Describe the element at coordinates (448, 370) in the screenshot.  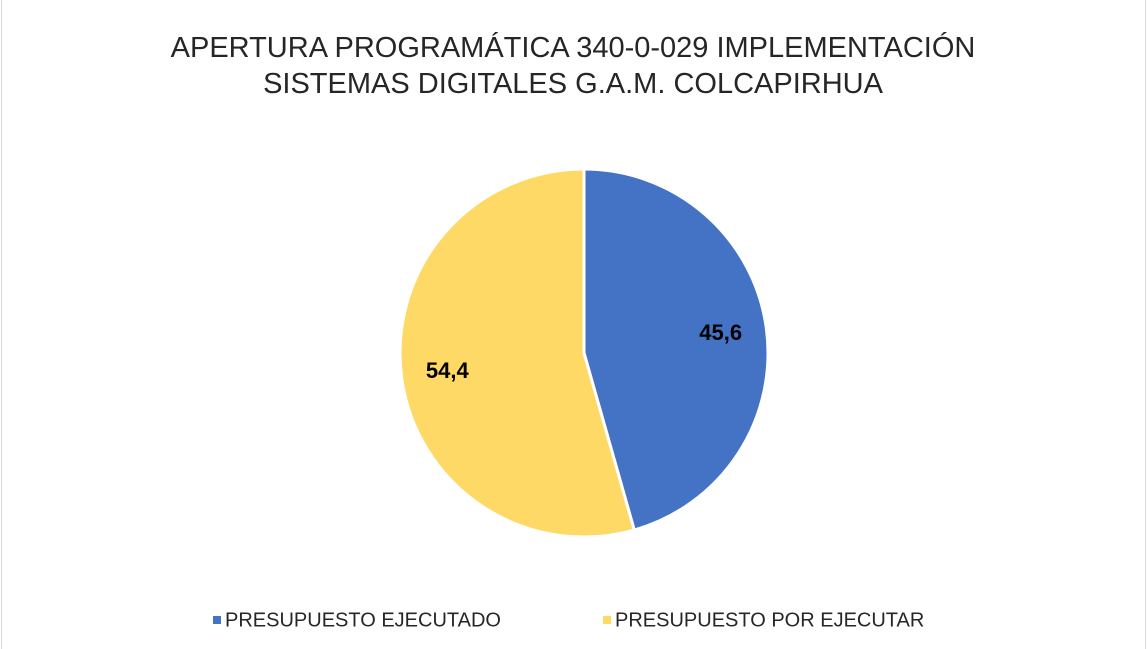
I see `data-label: 54,4` at that location.